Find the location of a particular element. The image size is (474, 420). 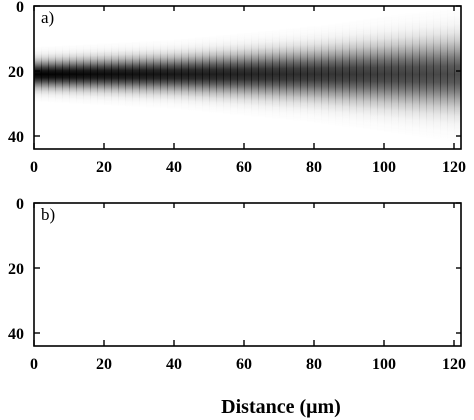

band-base is located at coordinates (247, 273).